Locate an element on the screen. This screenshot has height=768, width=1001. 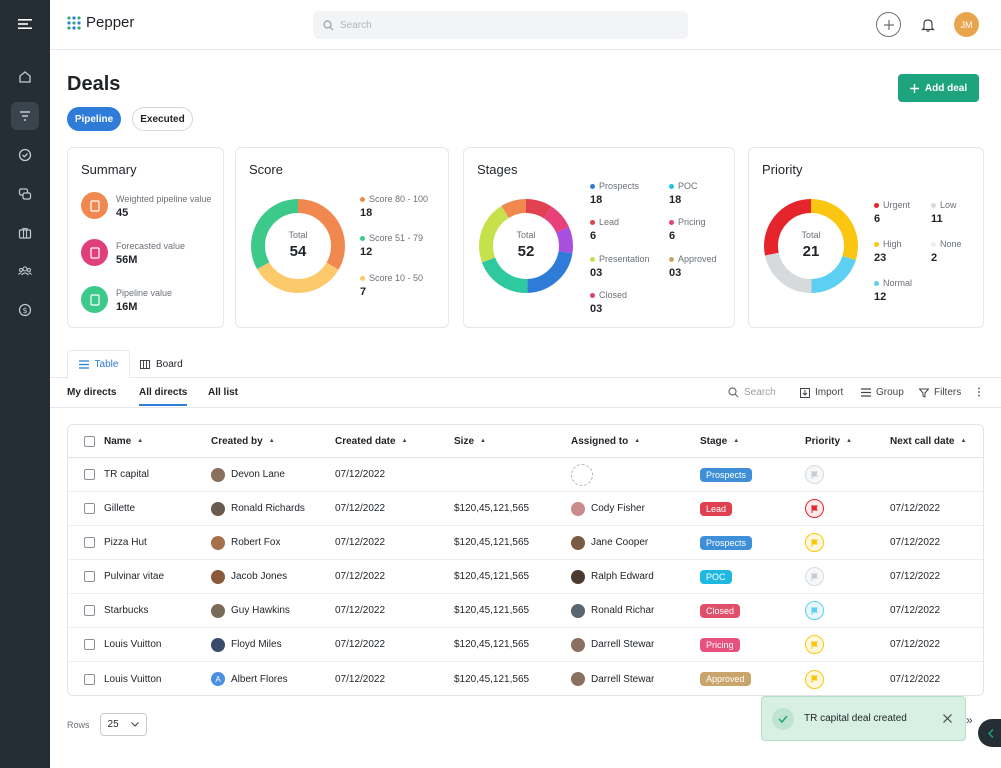
chevron-left-icon is located at coordinates (991, 733).